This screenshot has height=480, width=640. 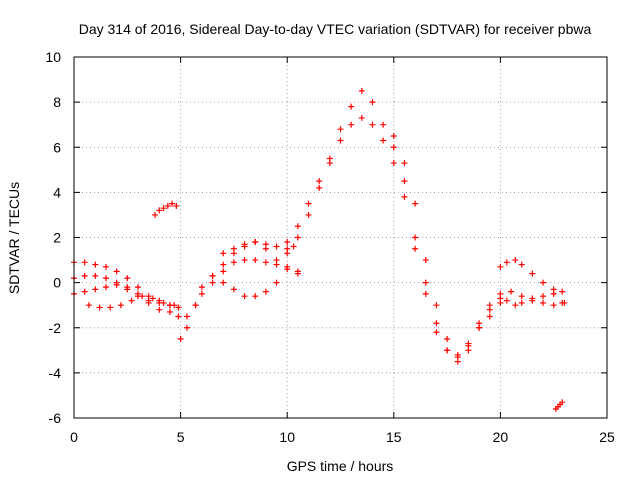 I want to click on y-tick-label: 4, so click(x=57, y=192).